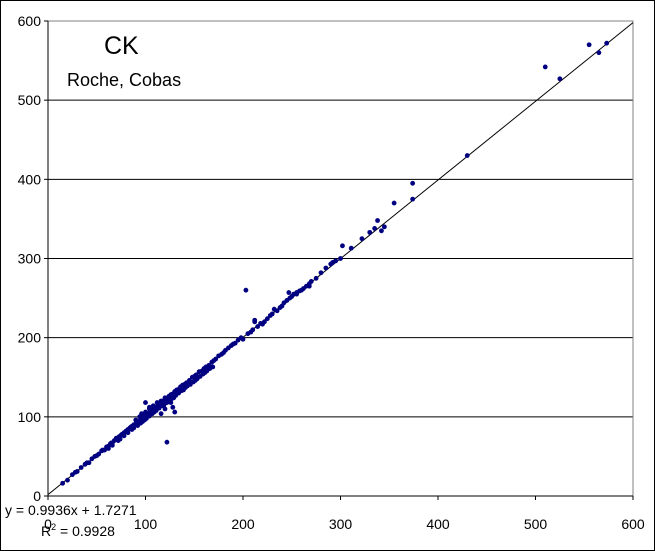 Image resolution: width=655 pixels, height=551 pixels. Describe the element at coordinates (85, 531) in the screenshot. I see `r-squared-value: = 0.9928` at that location.